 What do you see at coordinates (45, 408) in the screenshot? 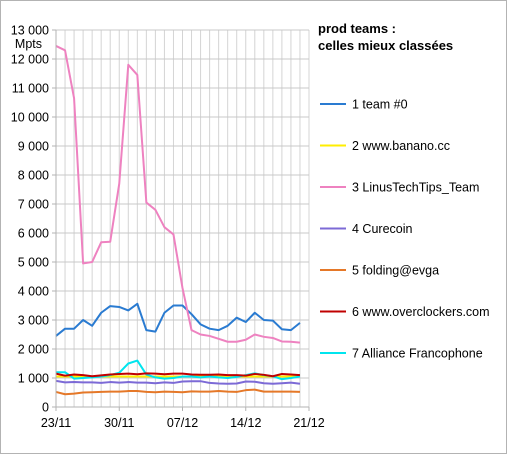
I see `y-tick-label: 0` at bounding box center [45, 408].